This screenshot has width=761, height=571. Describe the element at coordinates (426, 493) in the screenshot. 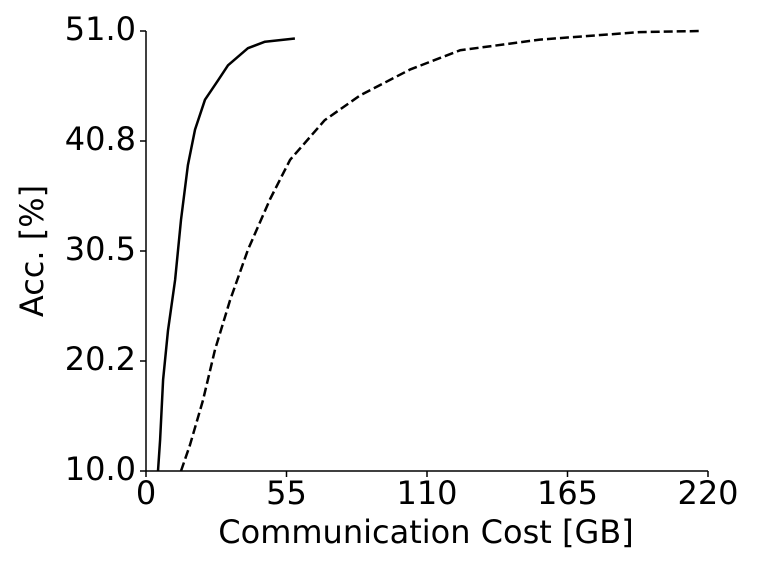

I see `x-tick-label: 110` at that location.